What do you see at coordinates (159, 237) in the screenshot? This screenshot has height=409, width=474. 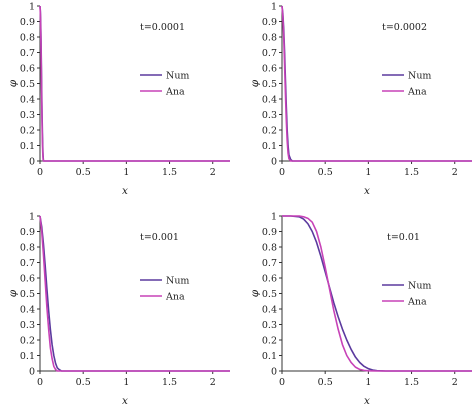 I see `time-annotation: t=0.001` at bounding box center [159, 237].